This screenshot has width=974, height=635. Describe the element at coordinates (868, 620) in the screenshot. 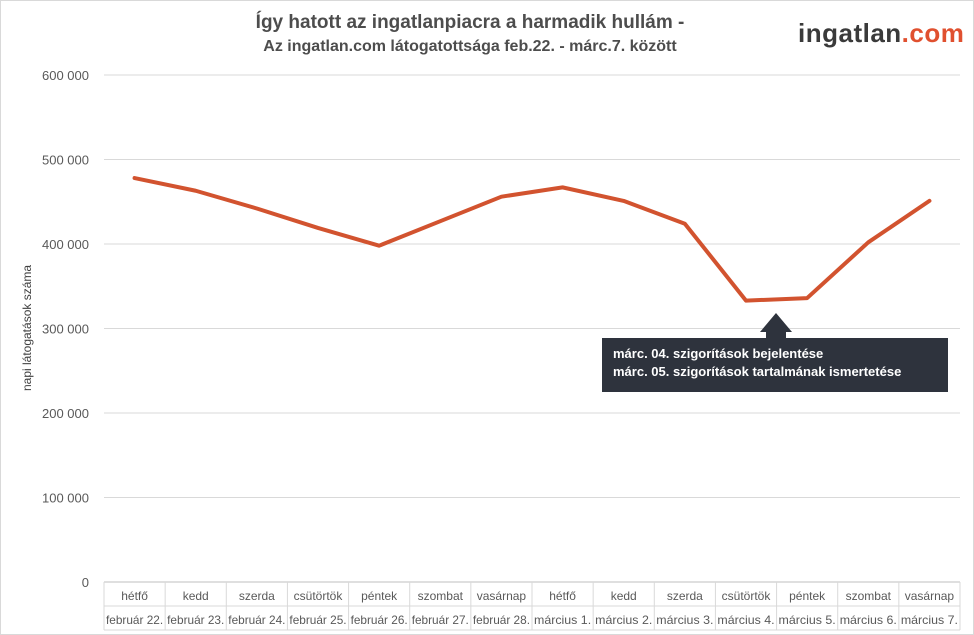

I see `x-tick-label-date: március 6.` at that location.